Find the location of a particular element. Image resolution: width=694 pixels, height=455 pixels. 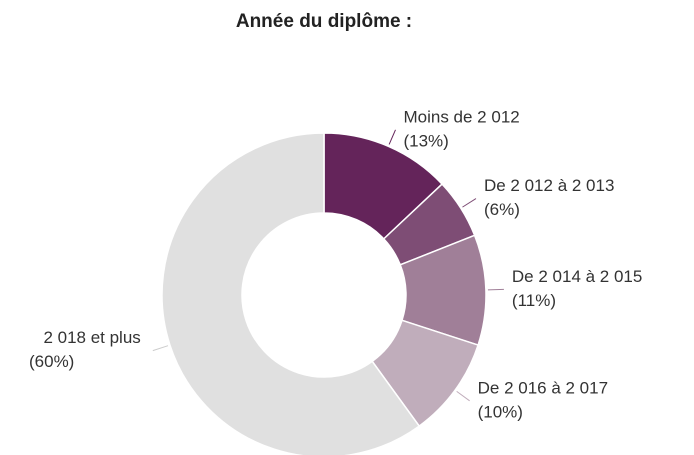

slice-value-label: (60%) is located at coordinates (51, 361).